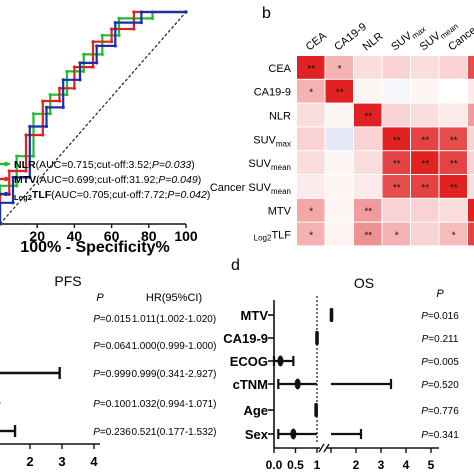  Describe the element at coordinates (283, 143) in the screenshot. I see `row-label-sub: max` at that location.